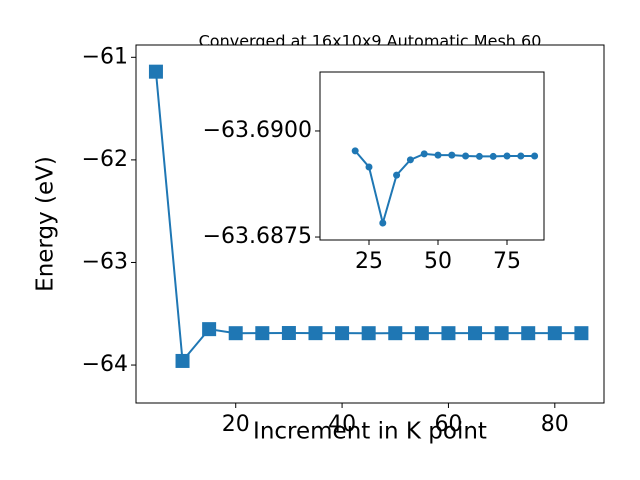  What do you see at coordinates (369, 261) in the screenshot?
I see `x-tick-label: 25` at bounding box center [369, 261].